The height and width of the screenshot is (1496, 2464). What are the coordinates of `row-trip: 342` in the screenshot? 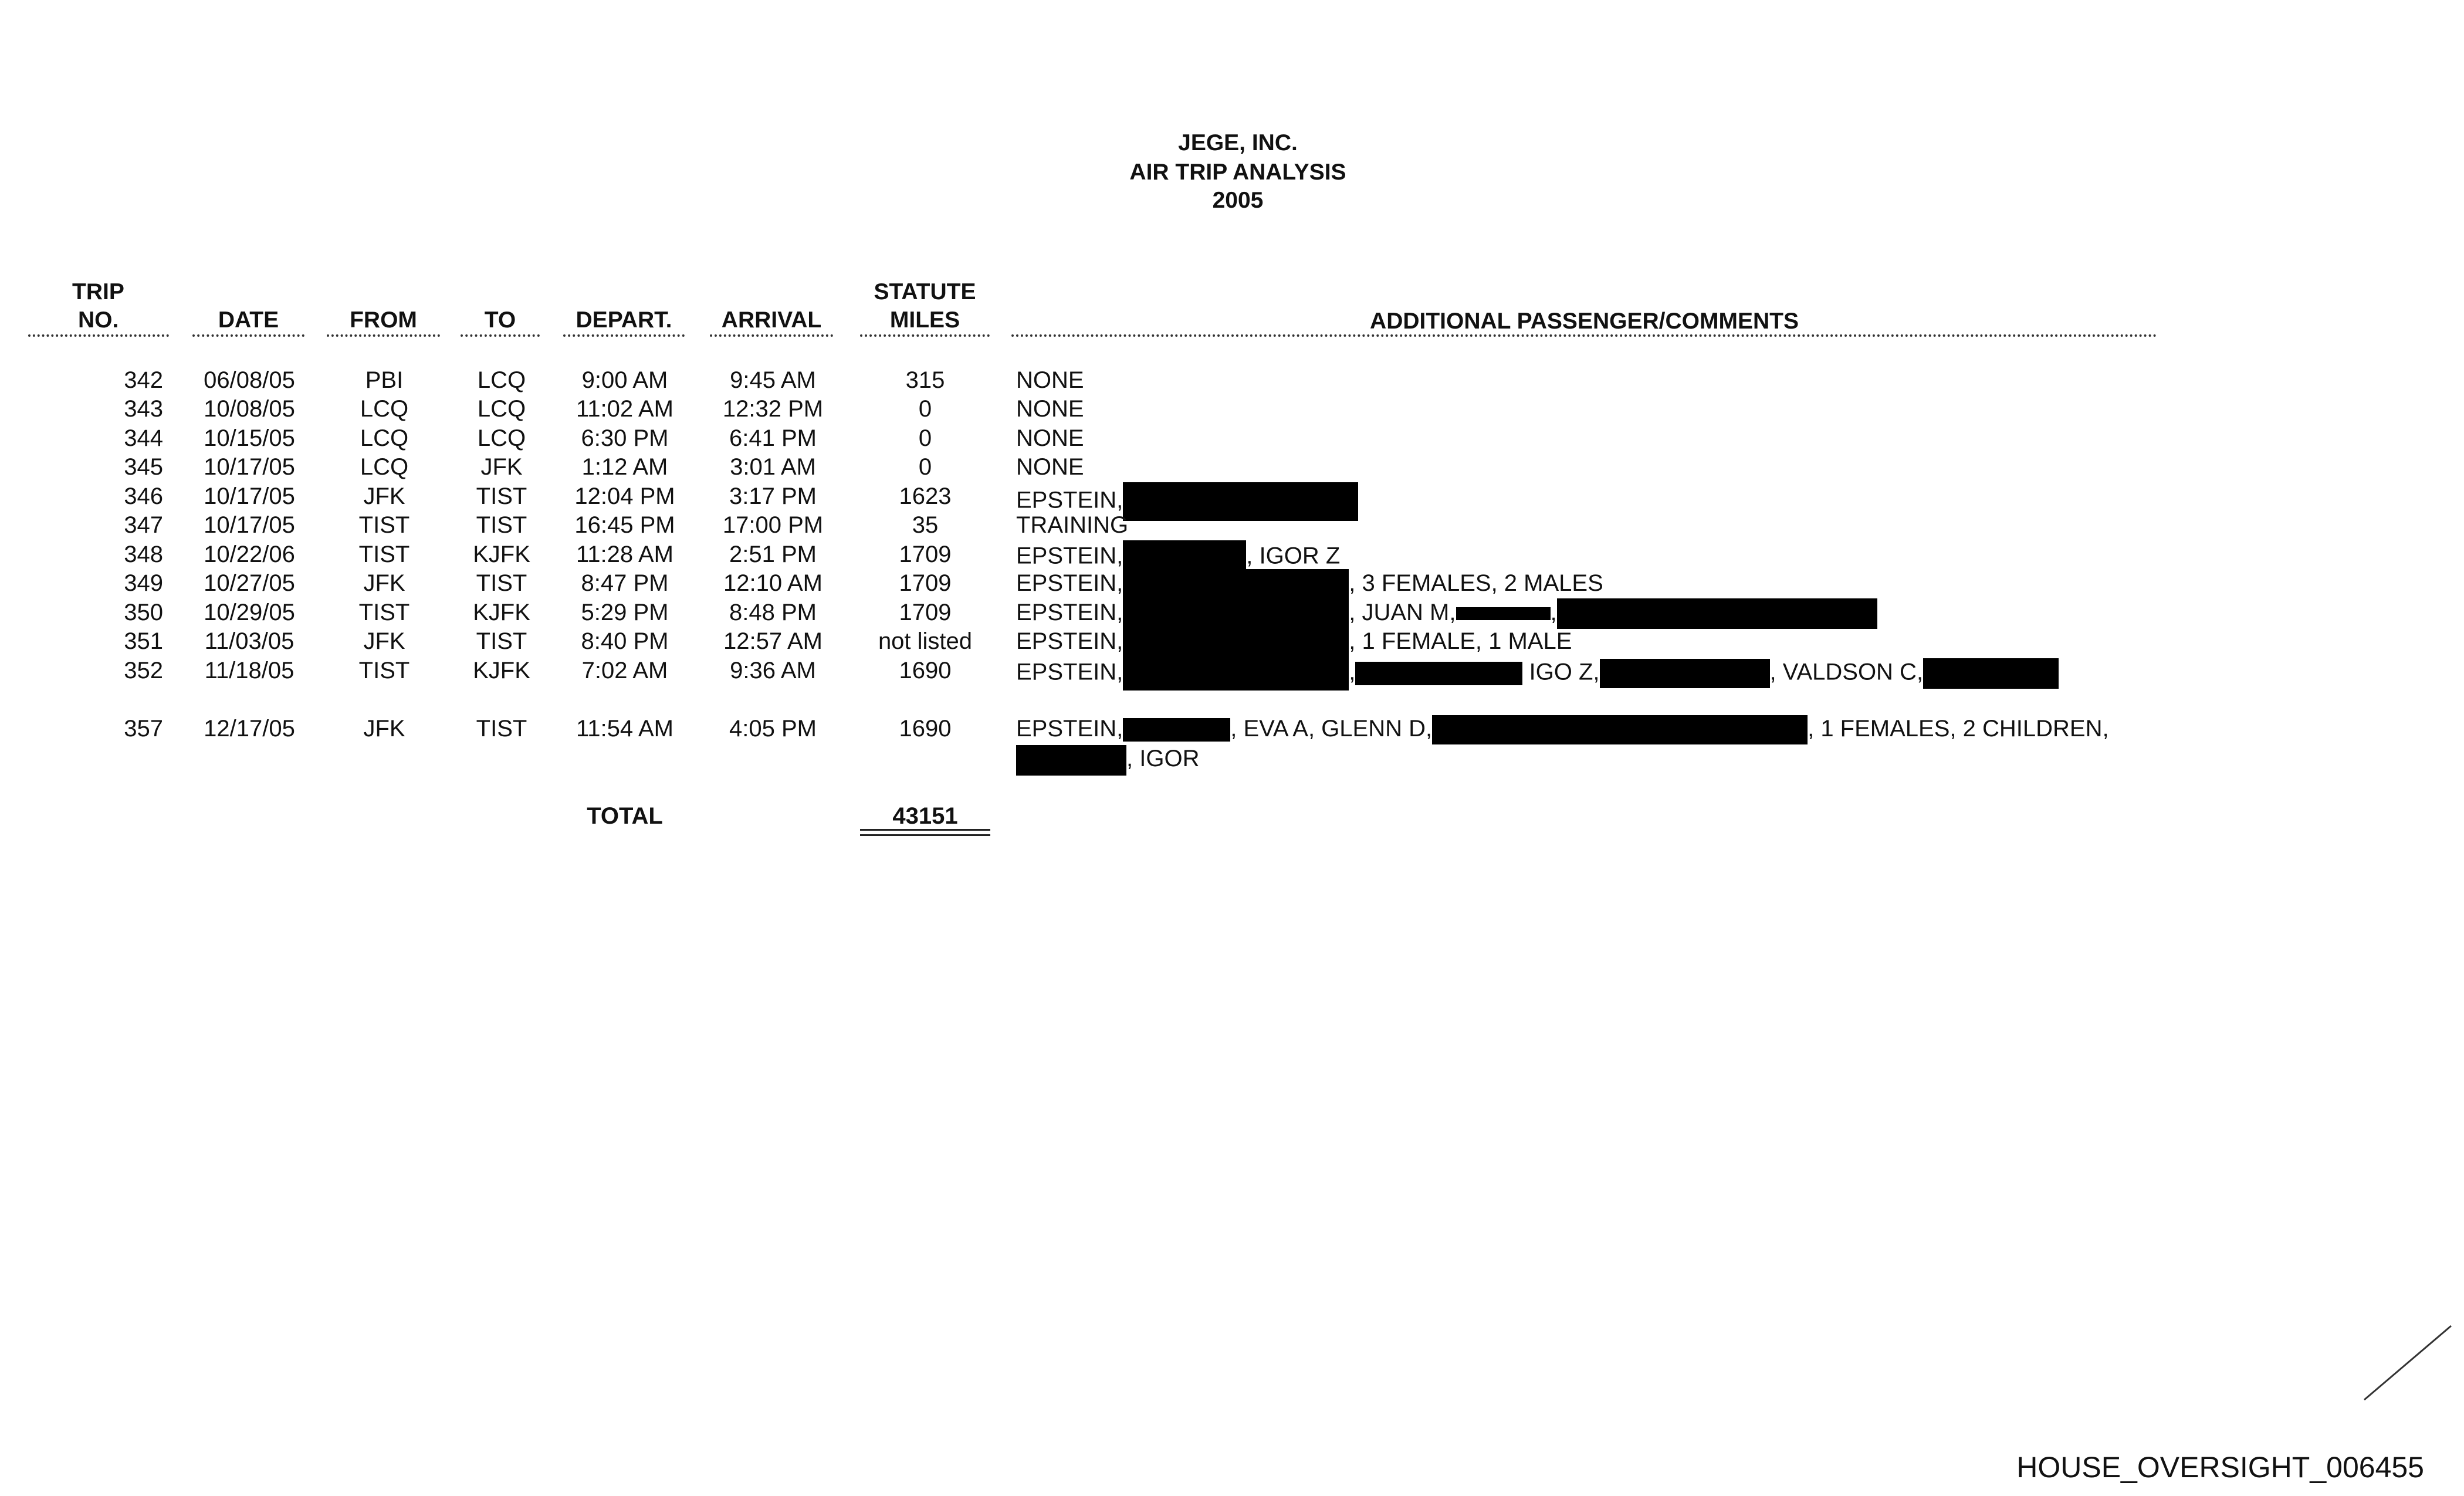 It's located at (143, 380).